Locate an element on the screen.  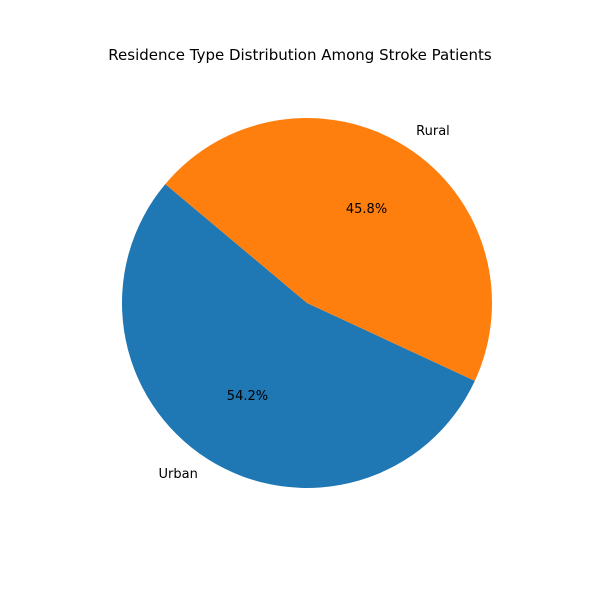
pie-percent-label-rural: 45.8% is located at coordinates (366, 209).